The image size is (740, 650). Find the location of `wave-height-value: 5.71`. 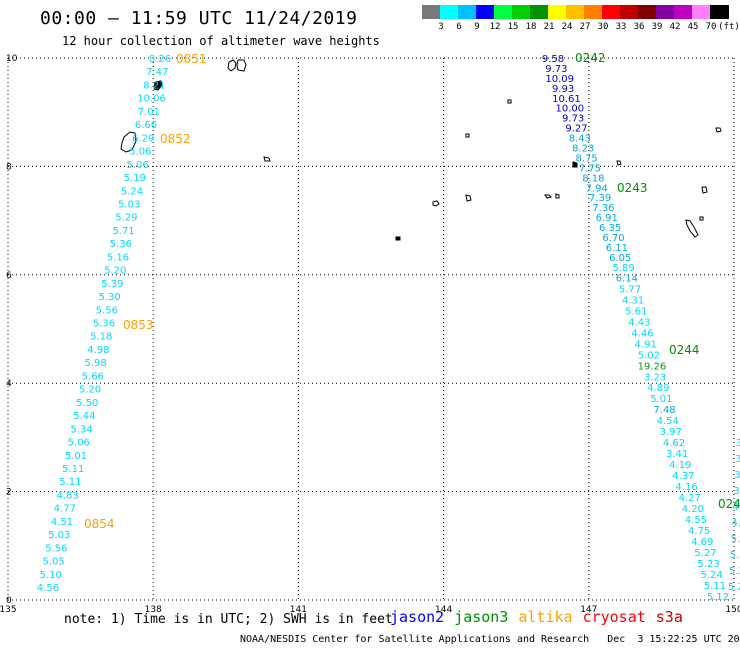

wave-height-value: 5.71 is located at coordinates (123, 231).